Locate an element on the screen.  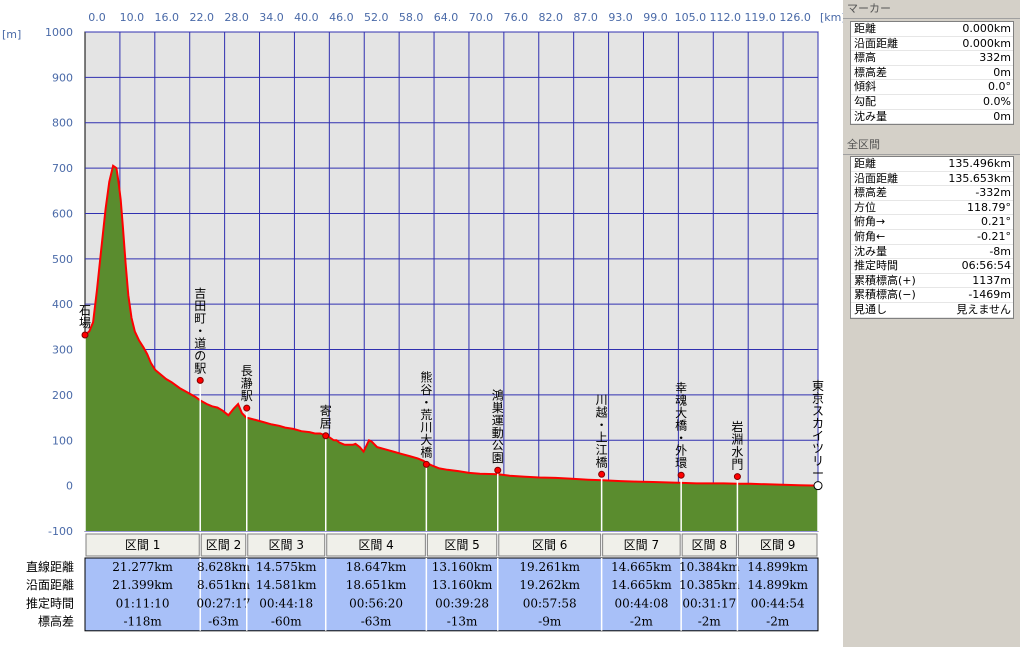
segment-cell: 14.899km is located at coordinates (777, 567).